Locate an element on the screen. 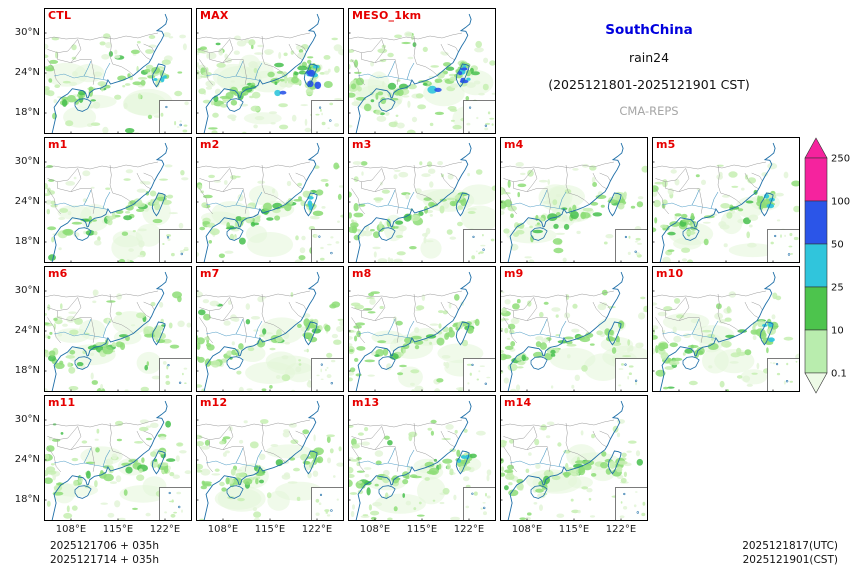 This screenshot has height=583, width=860. map-panel-MESO_1km: MESO_1km is located at coordinates (422, 71).